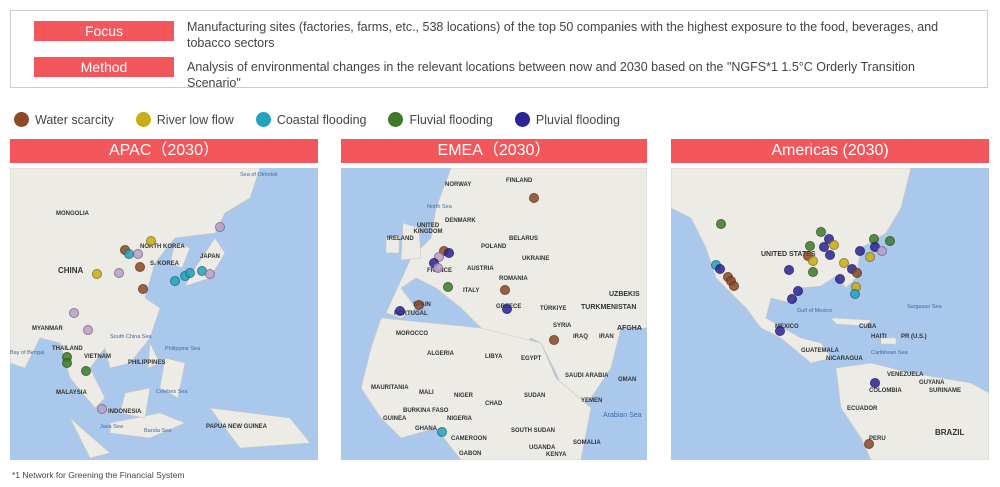 The image size is (1000, 487). Describe the element at coordinates (158, 431) in the screenshot. I see `sea-label: Banda Sea` at that location.